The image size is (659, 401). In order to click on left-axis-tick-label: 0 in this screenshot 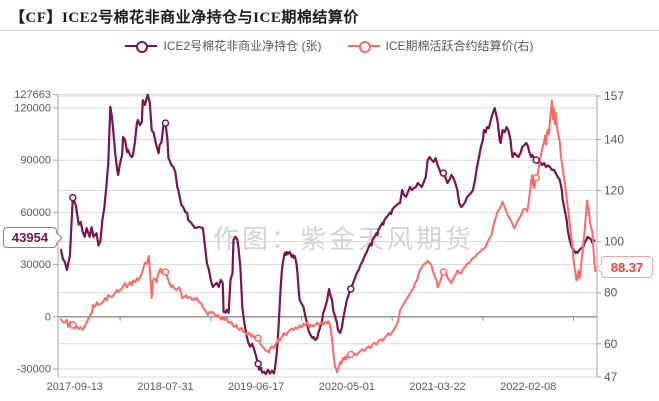, I will do `click(48, 317)`.